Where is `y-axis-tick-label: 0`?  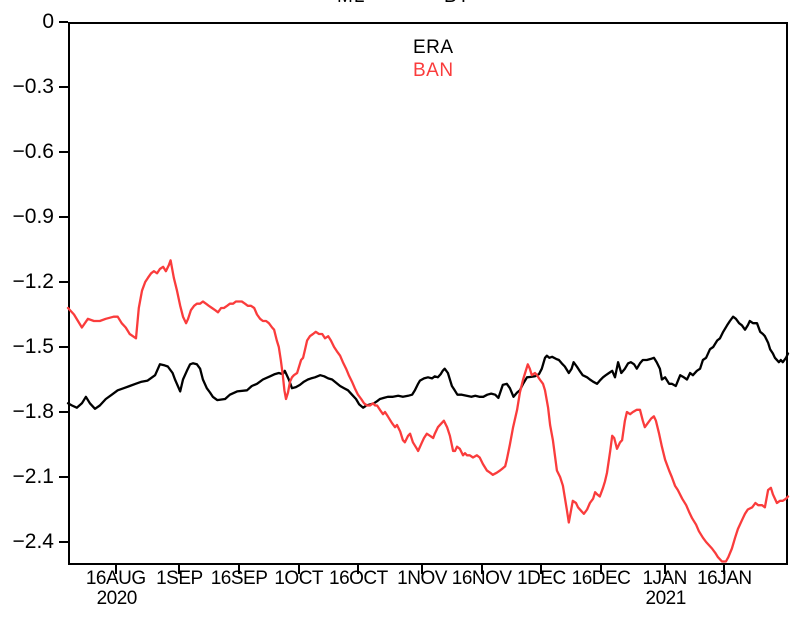 y-axis-tick-label: 0 is located at coordinates (48, 21).